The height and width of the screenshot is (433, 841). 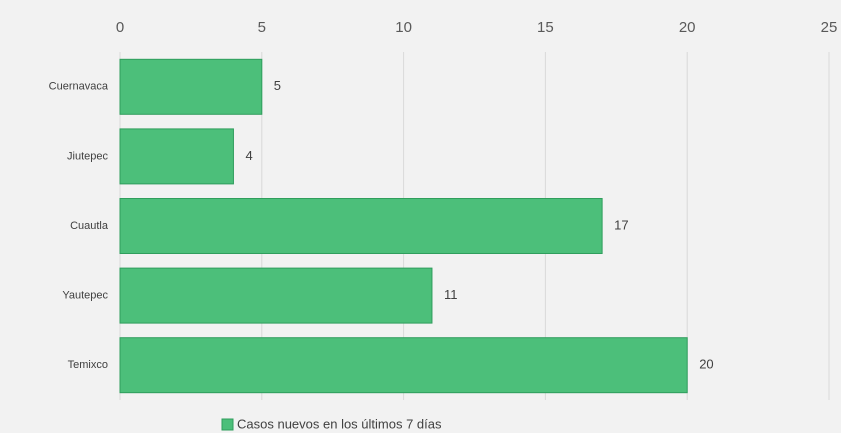 I want to click on legend-label: Casos nuevos en los últimos 7 días, so click(x=339, y=423).